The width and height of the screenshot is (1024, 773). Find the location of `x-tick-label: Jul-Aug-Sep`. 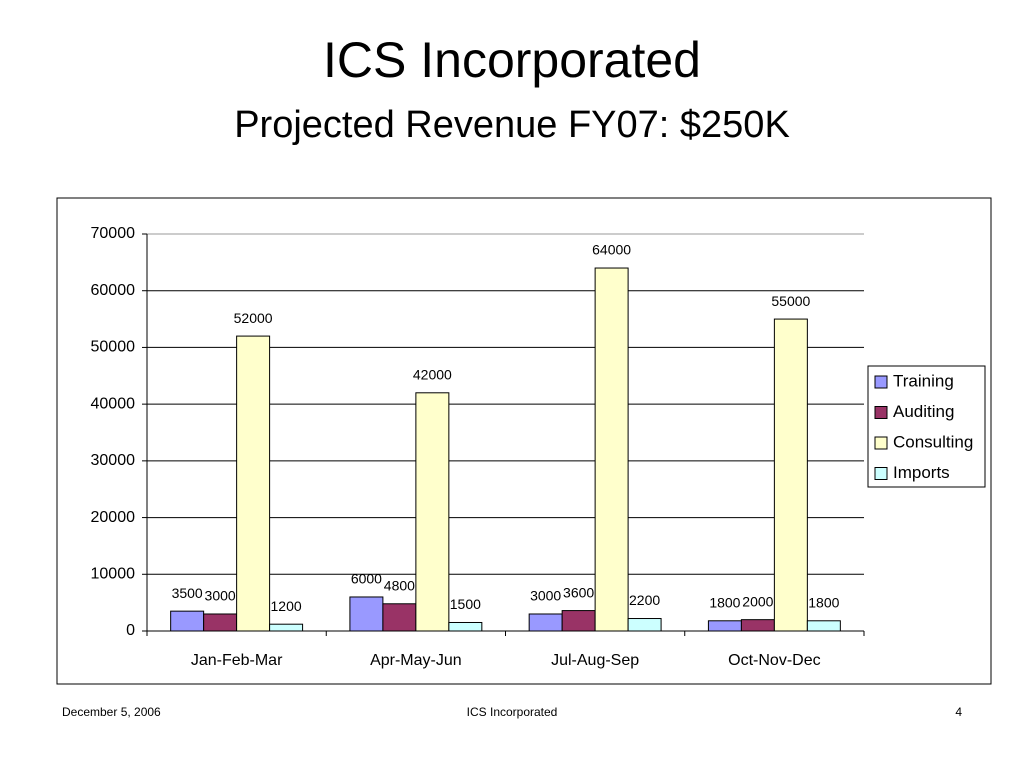

x-tick-label: Jul-Aug-Sep is located at coordinates (595, 660).